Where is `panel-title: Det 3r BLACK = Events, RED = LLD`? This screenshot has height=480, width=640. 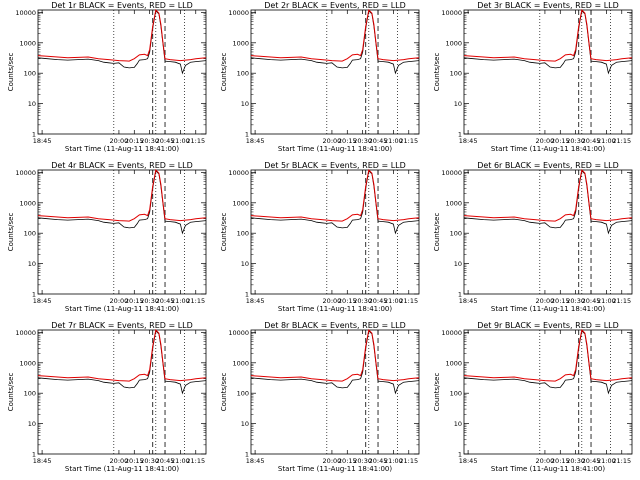 panel-title: Det 3r BLACK = Events, RED = LLD is located at coordinates (548, 5).